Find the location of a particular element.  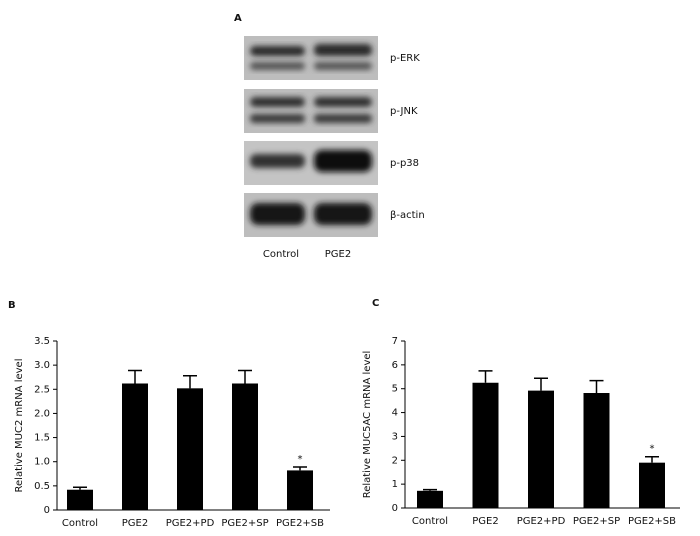

y-tick-label: 7 is located at coordinates (395, 341).